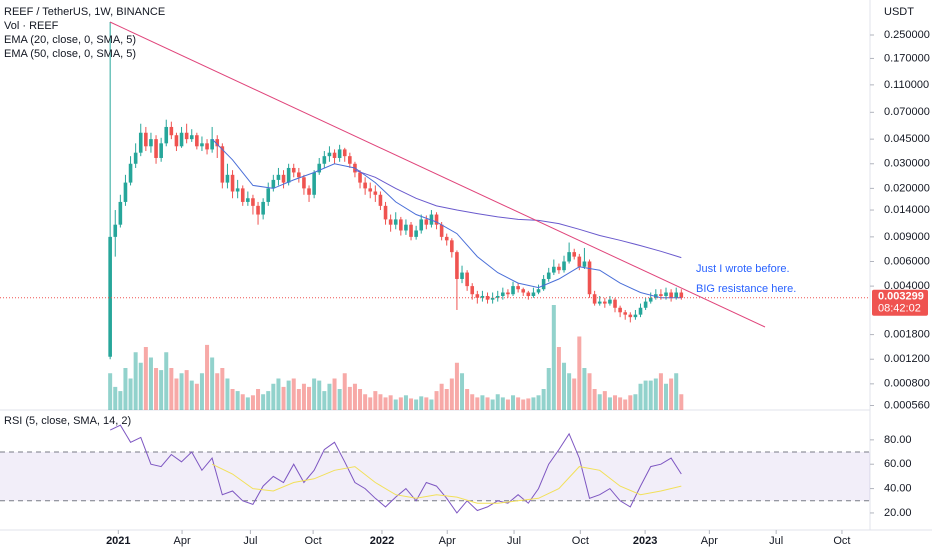 This screenshot has width=932, height=550. What do you see at coordinates (907, 58) in the screenshot?
I see `y-tick-label: 0.170000` at bounding box center [907, 58].